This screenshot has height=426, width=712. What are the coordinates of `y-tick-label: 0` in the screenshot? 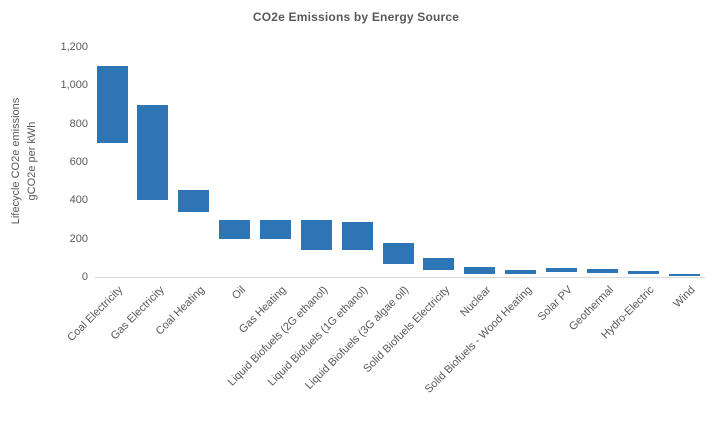 It's located at (84, 277).